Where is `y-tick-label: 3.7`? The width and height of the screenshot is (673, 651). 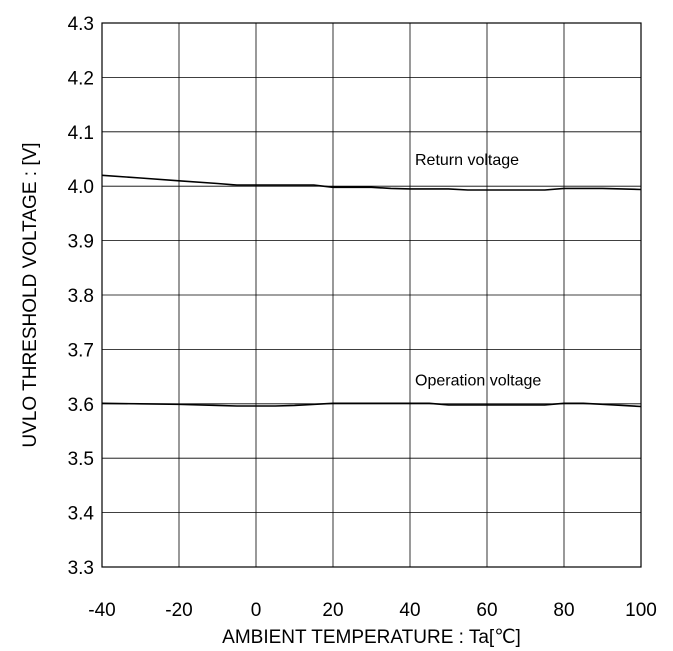 y-tick-label: 3.7 is located at coordinates (81, 350).